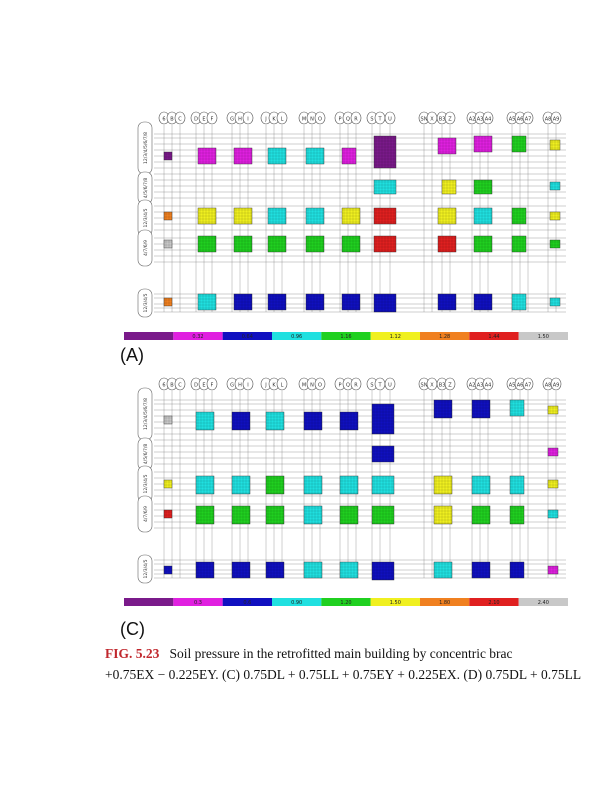  Describe the element at coordinates (345, 603) in the screenshot. I see `color-scale-label: 1.20` at that location.